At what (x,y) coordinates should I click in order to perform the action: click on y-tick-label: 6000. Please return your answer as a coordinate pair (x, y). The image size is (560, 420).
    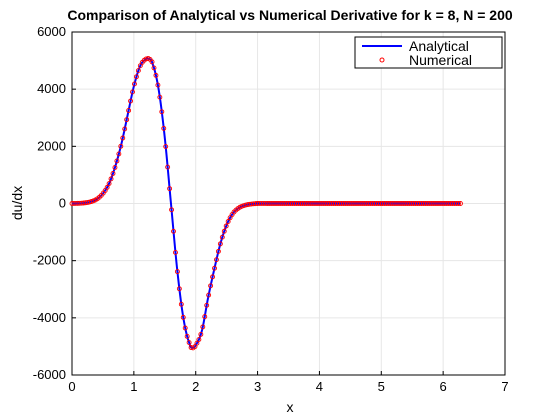
    Looking at the image, I should click on (51, 31).